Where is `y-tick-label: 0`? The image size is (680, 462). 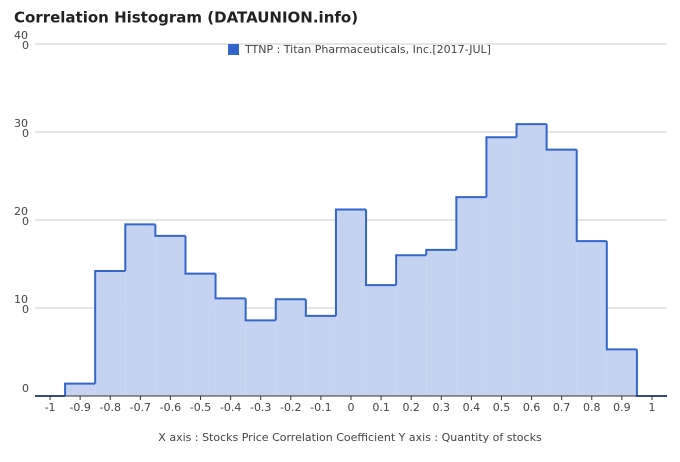
y-tick-label: 0 is located at coordinates (25, 388).